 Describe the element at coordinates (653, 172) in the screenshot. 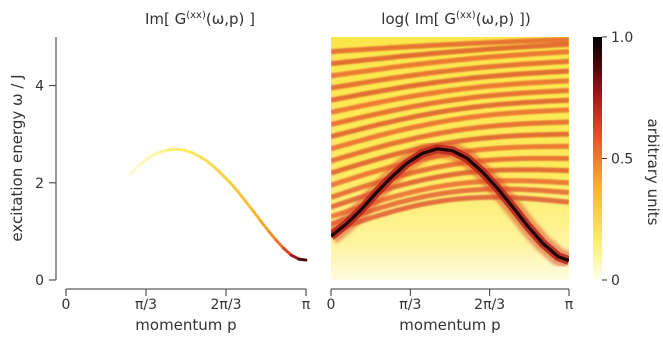

I see `colorbar-label: arbitrary units` at that location.